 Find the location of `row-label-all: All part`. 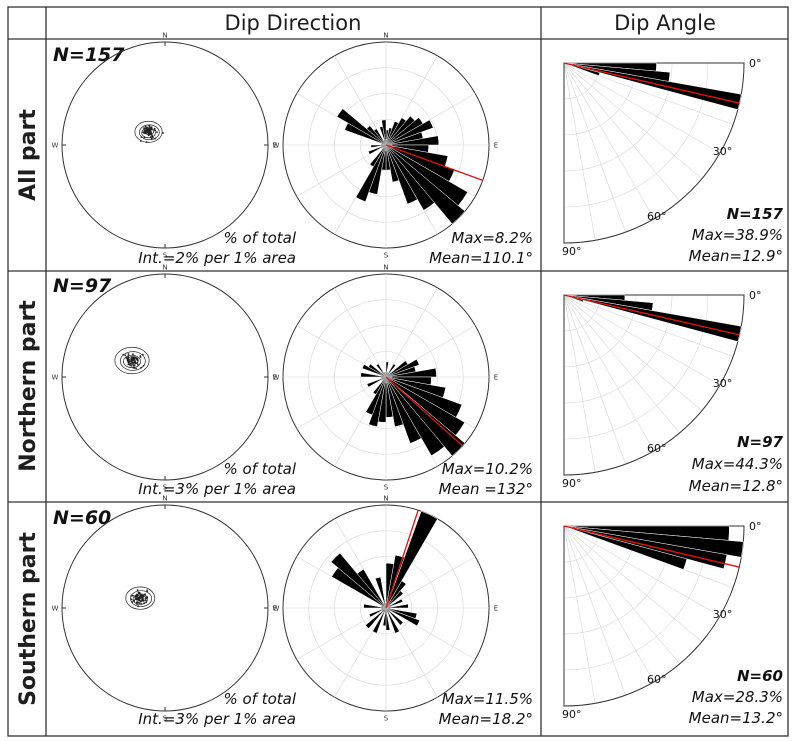

row-label-all: All part is located at coordinates (28, 155).